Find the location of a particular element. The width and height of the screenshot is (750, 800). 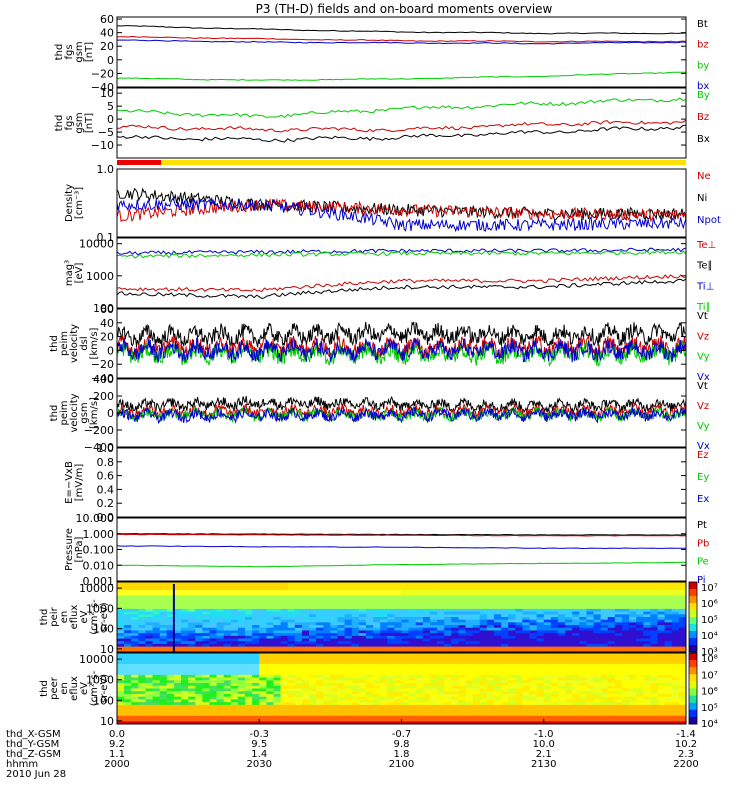

colorbar-segment is located at coordinates (693, 713).